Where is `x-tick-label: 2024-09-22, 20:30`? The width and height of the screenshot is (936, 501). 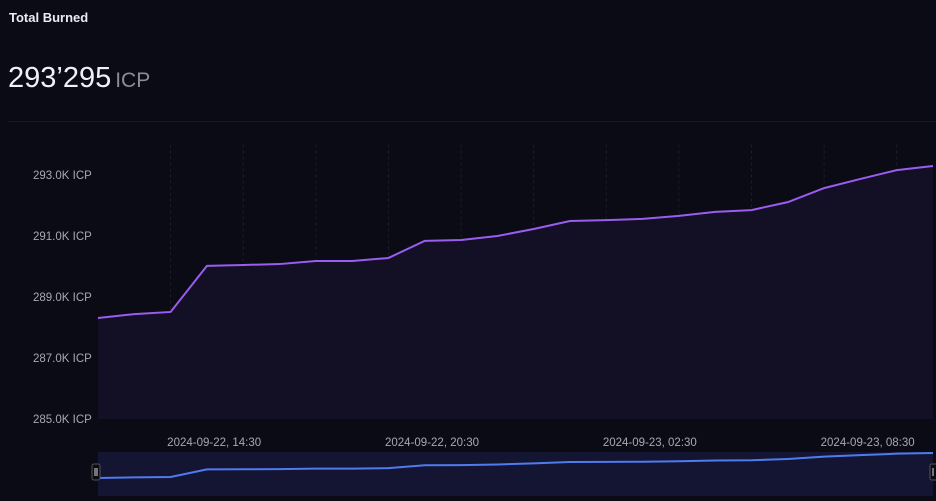 x-tick-label: 2024-09-22, 20:30 is located at coordinates (432, 443).